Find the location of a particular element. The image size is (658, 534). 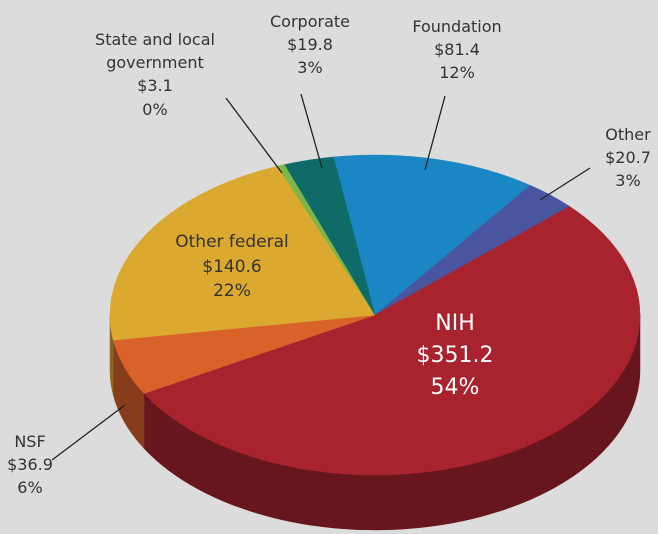

label-line: 6% is located at coordinates (30, 488).